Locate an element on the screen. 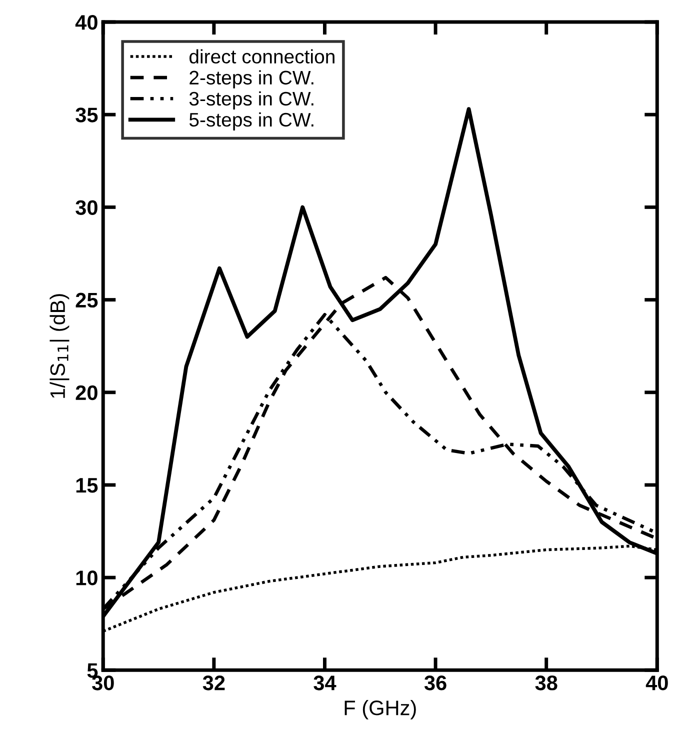 This screenshot has width=674, height=734. legend-label: 5-steps in CW. is located at coordinates (251, 121).